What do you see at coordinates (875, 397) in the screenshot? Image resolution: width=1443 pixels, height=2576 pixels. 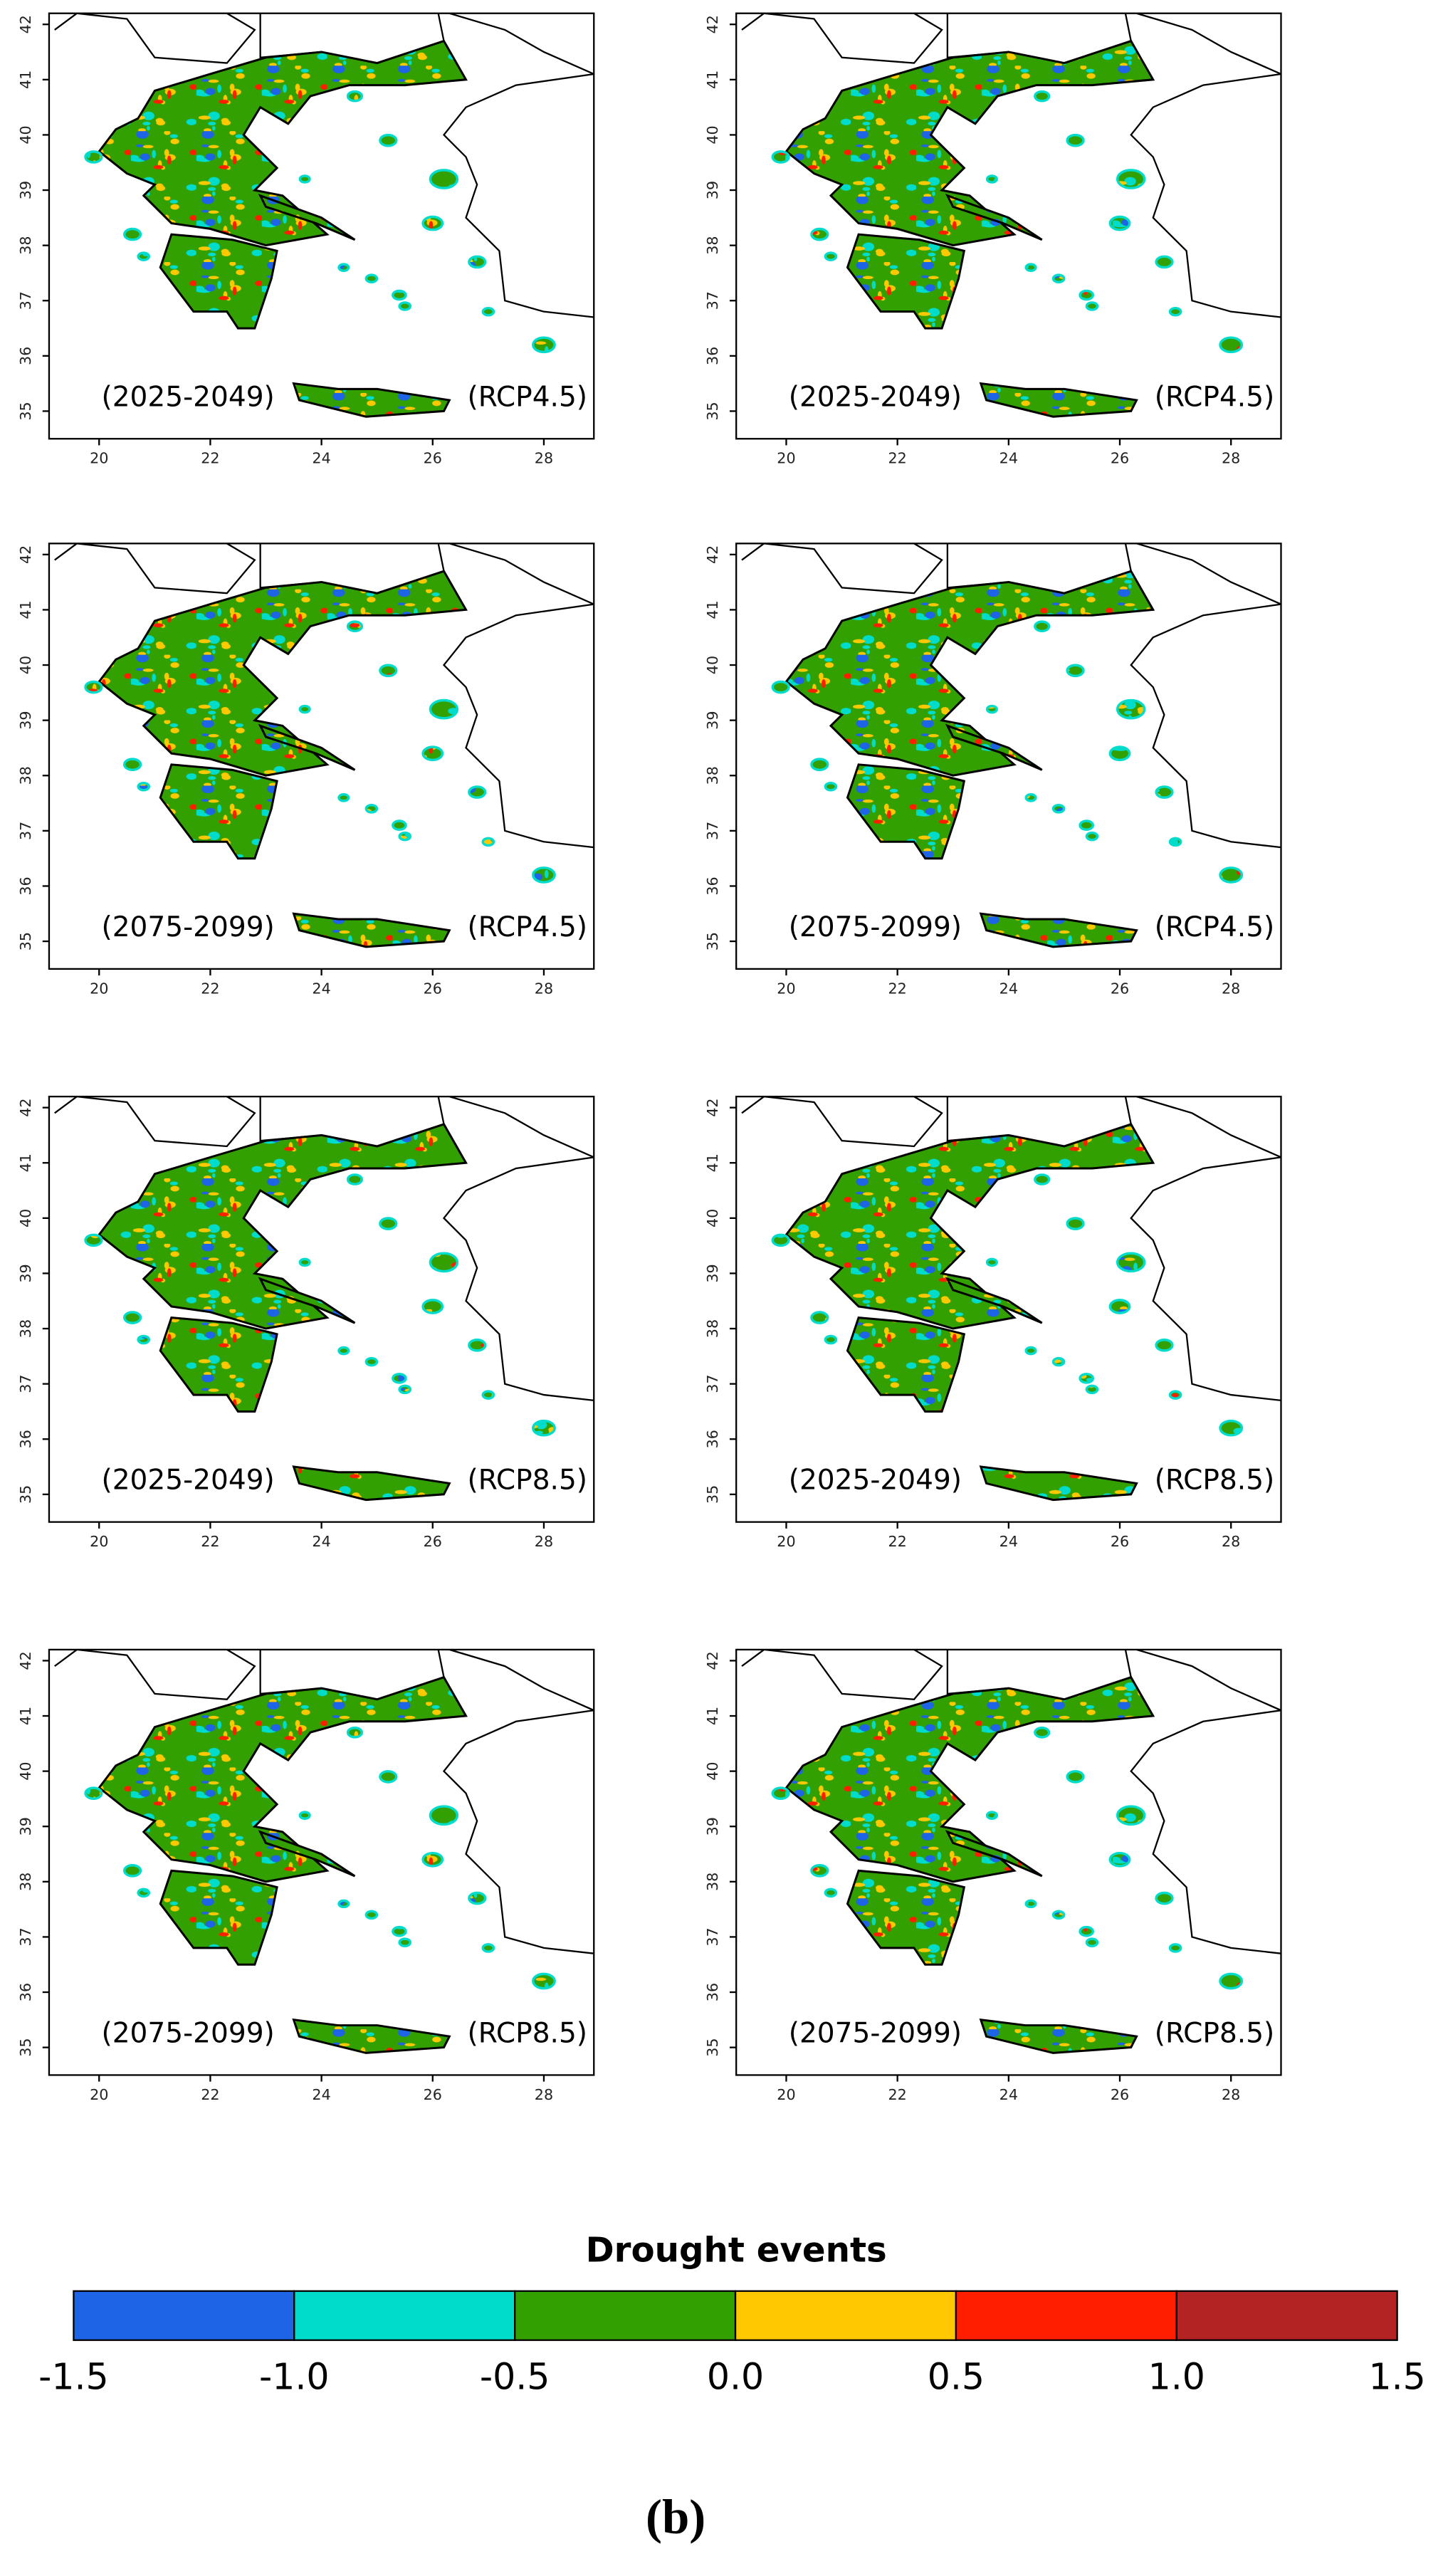 I see `panel-period: (2025-2049)` at bounding box center [875, 397].